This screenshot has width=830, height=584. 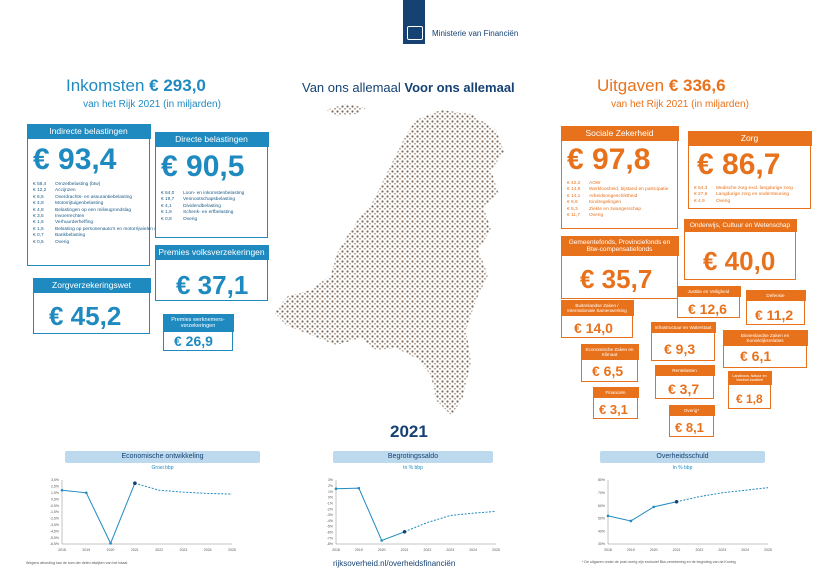 I want to click on item-amount: € 9,6, so click(x=572, y=203).